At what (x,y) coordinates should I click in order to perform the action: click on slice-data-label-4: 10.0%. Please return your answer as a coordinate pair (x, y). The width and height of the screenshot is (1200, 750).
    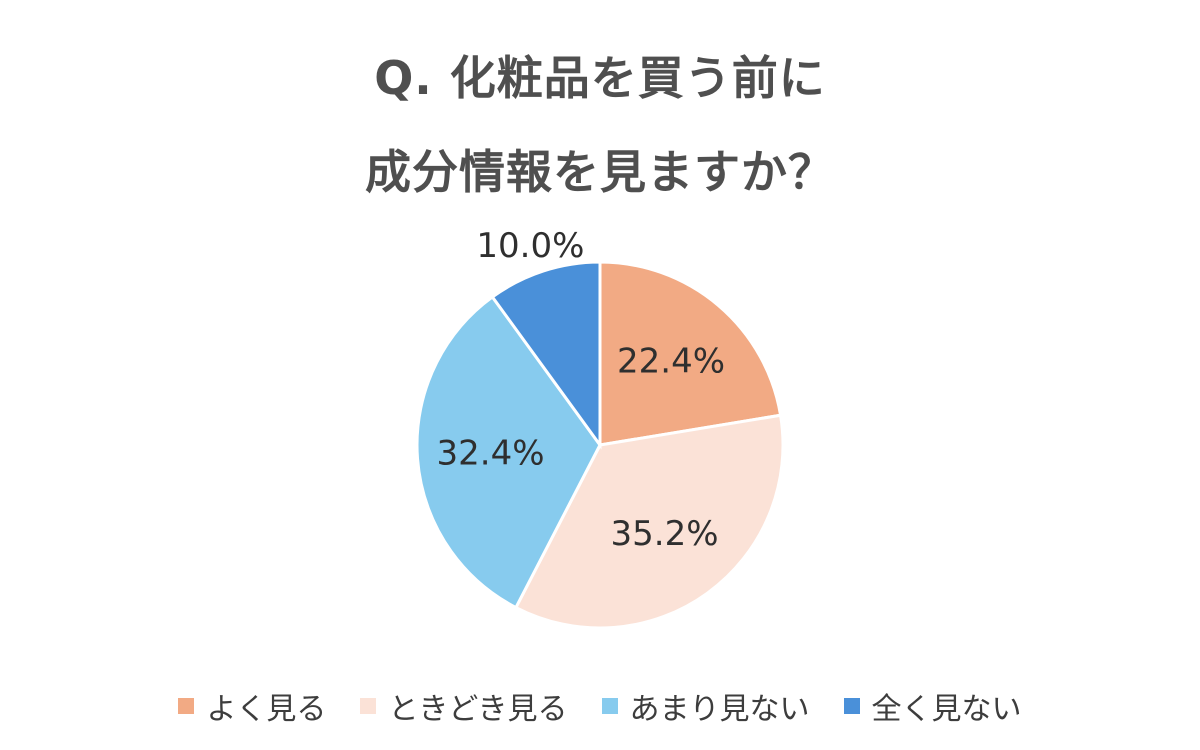
    Looking at the image, I should click on (530, 246).